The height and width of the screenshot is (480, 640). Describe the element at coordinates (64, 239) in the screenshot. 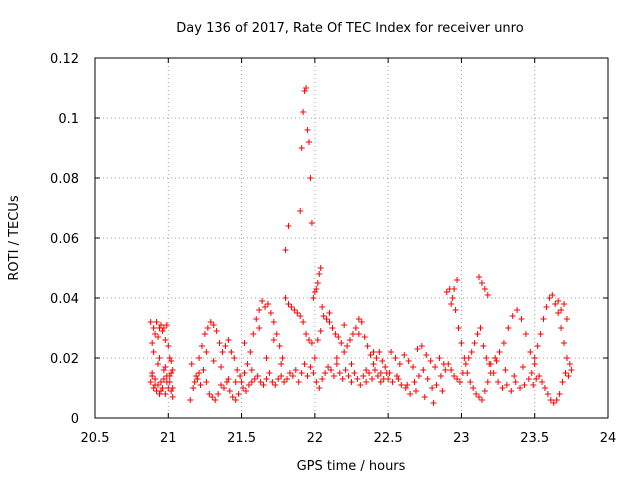

I see `y-tick-label: 0.06` at that location.